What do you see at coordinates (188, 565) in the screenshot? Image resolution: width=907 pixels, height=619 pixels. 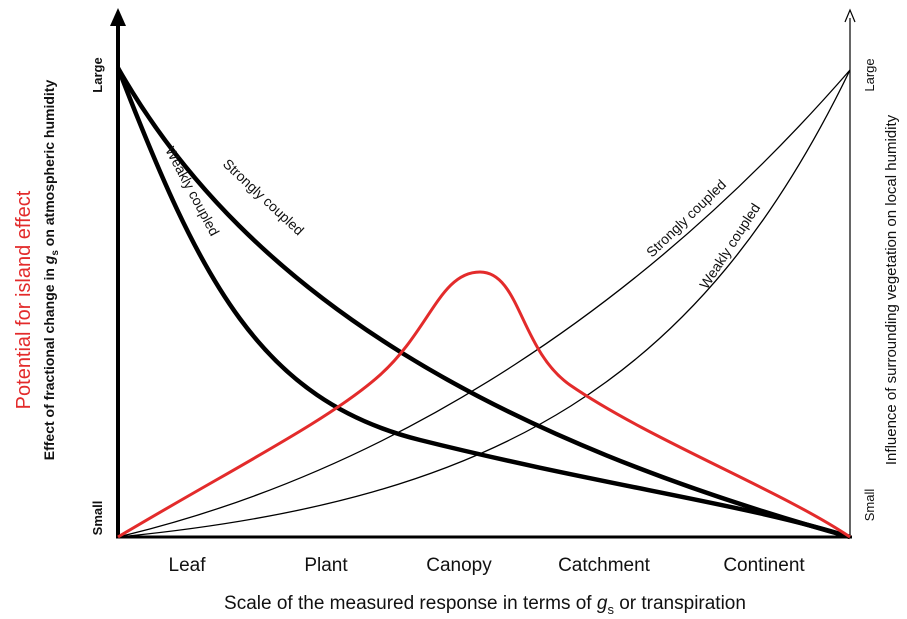 I see `category: Leaf` at bounding box center [188, 565].